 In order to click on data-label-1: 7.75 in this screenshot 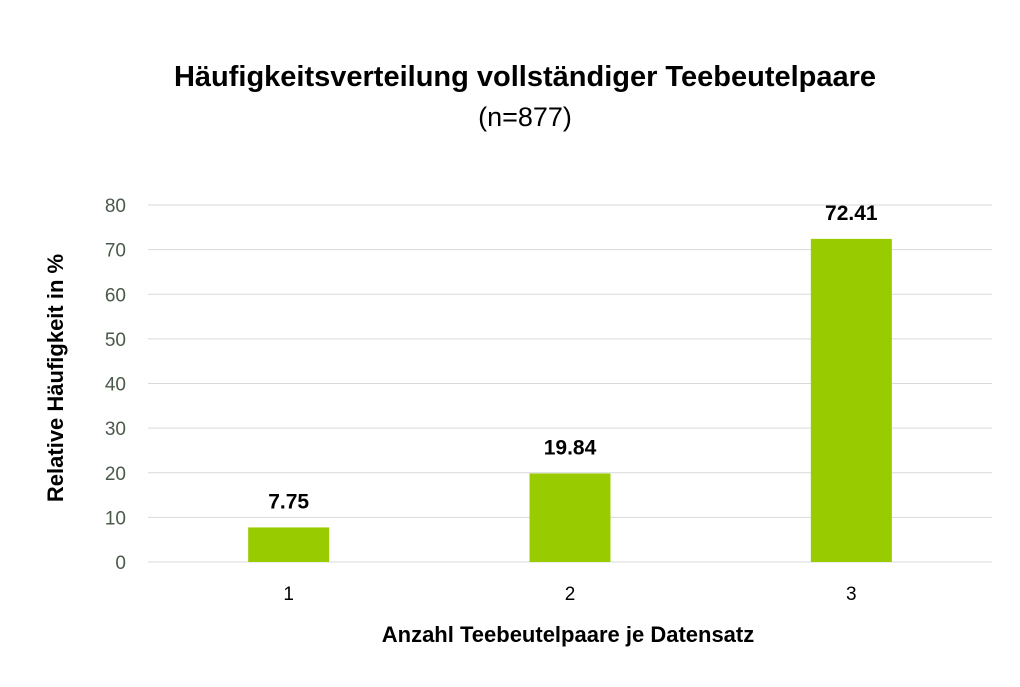, I will do `click(288, 501)`.